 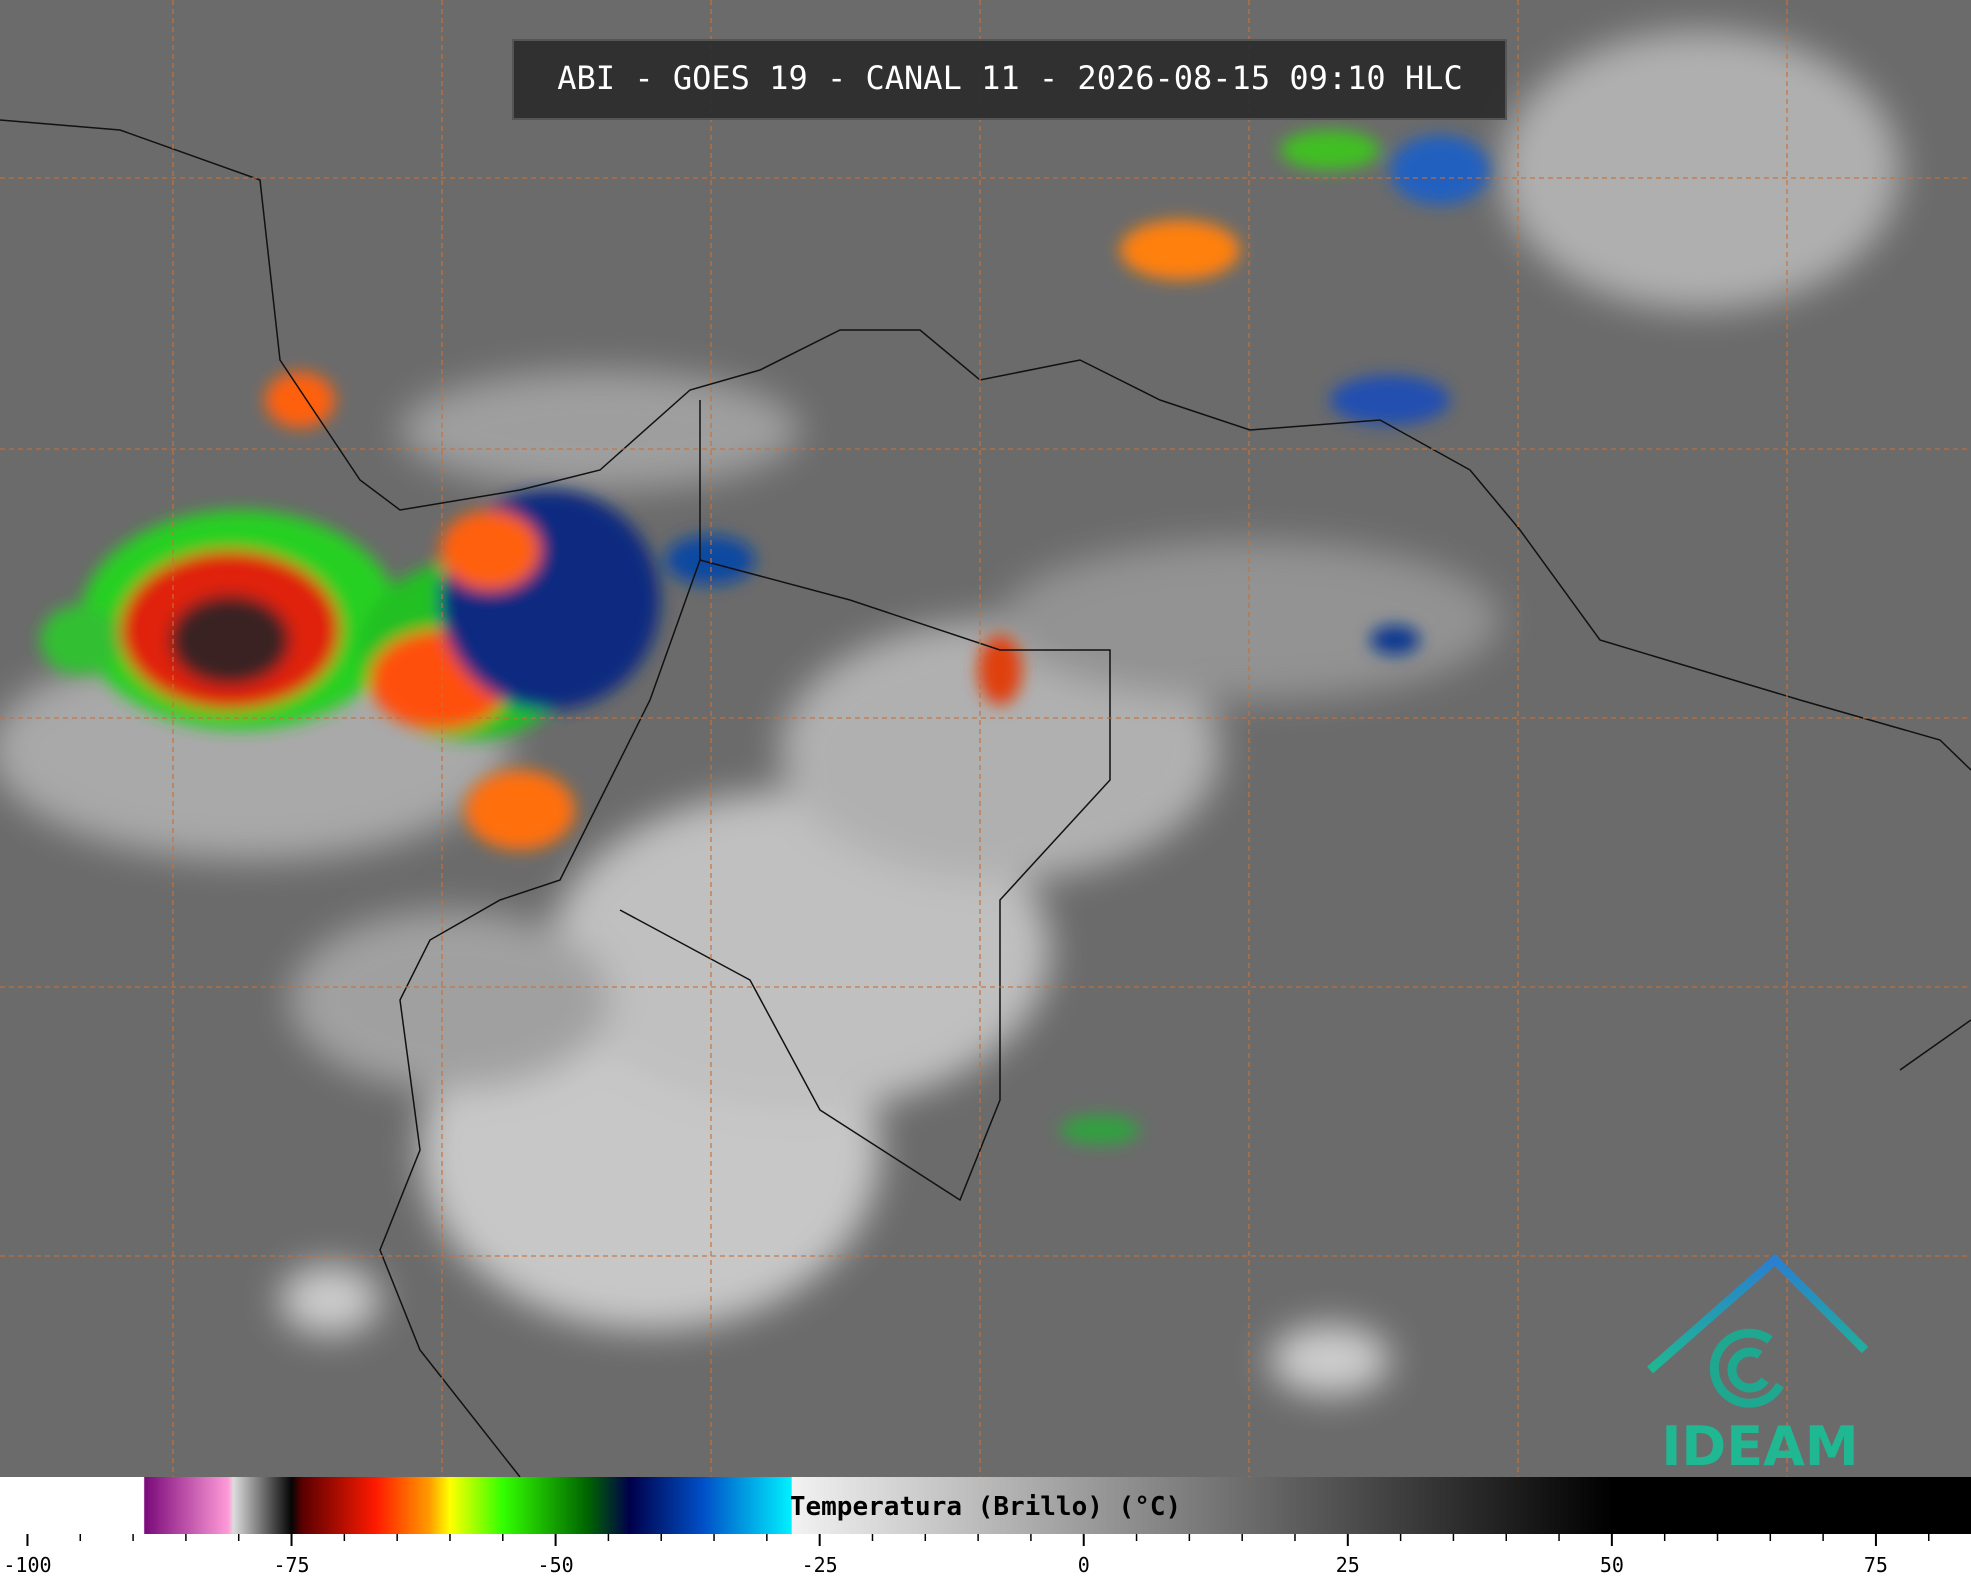 What do you see at coordinates (1876, 1565) in the screenshot?
I see `tick-label: 75` at bounding box center [1876, 1565].